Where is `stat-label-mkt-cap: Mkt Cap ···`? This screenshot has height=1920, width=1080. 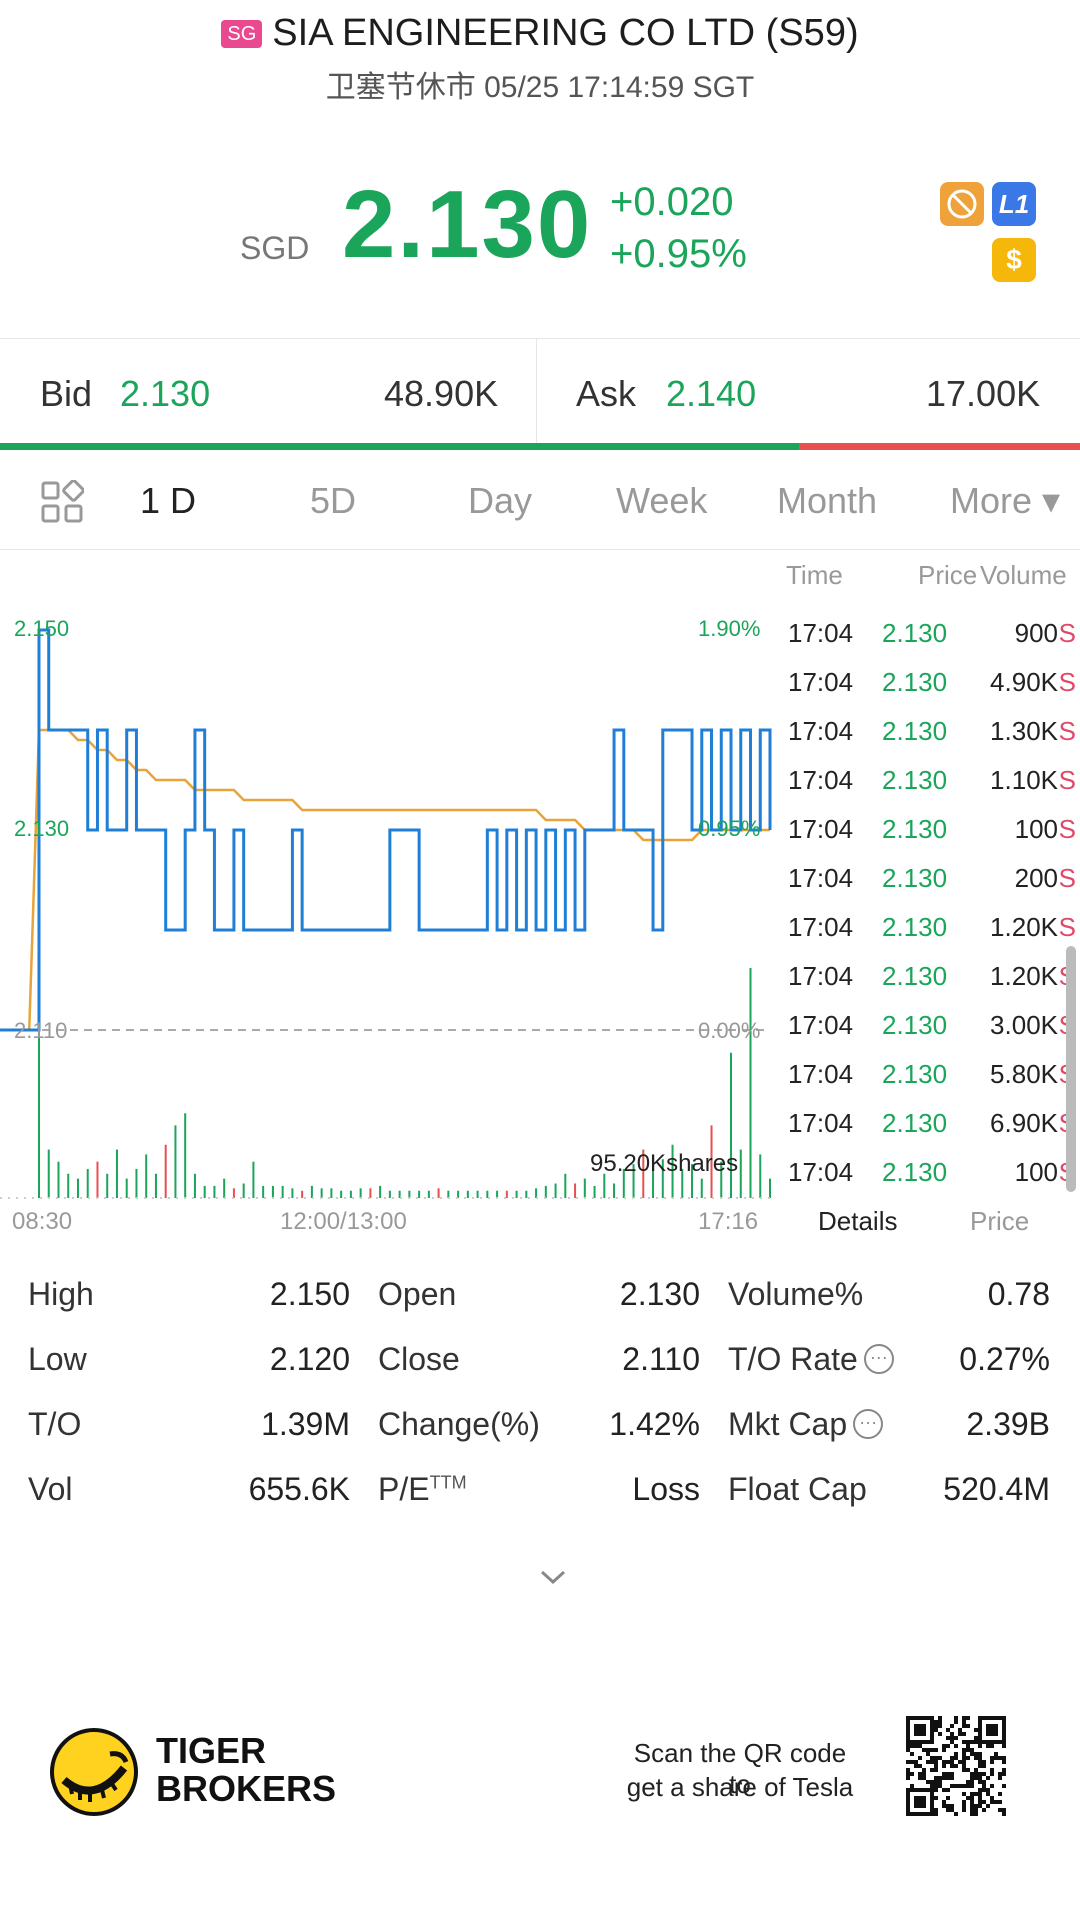 stat-label-mkt-cap: Mkt Cap ··· is located at coordinates (806, 1424).